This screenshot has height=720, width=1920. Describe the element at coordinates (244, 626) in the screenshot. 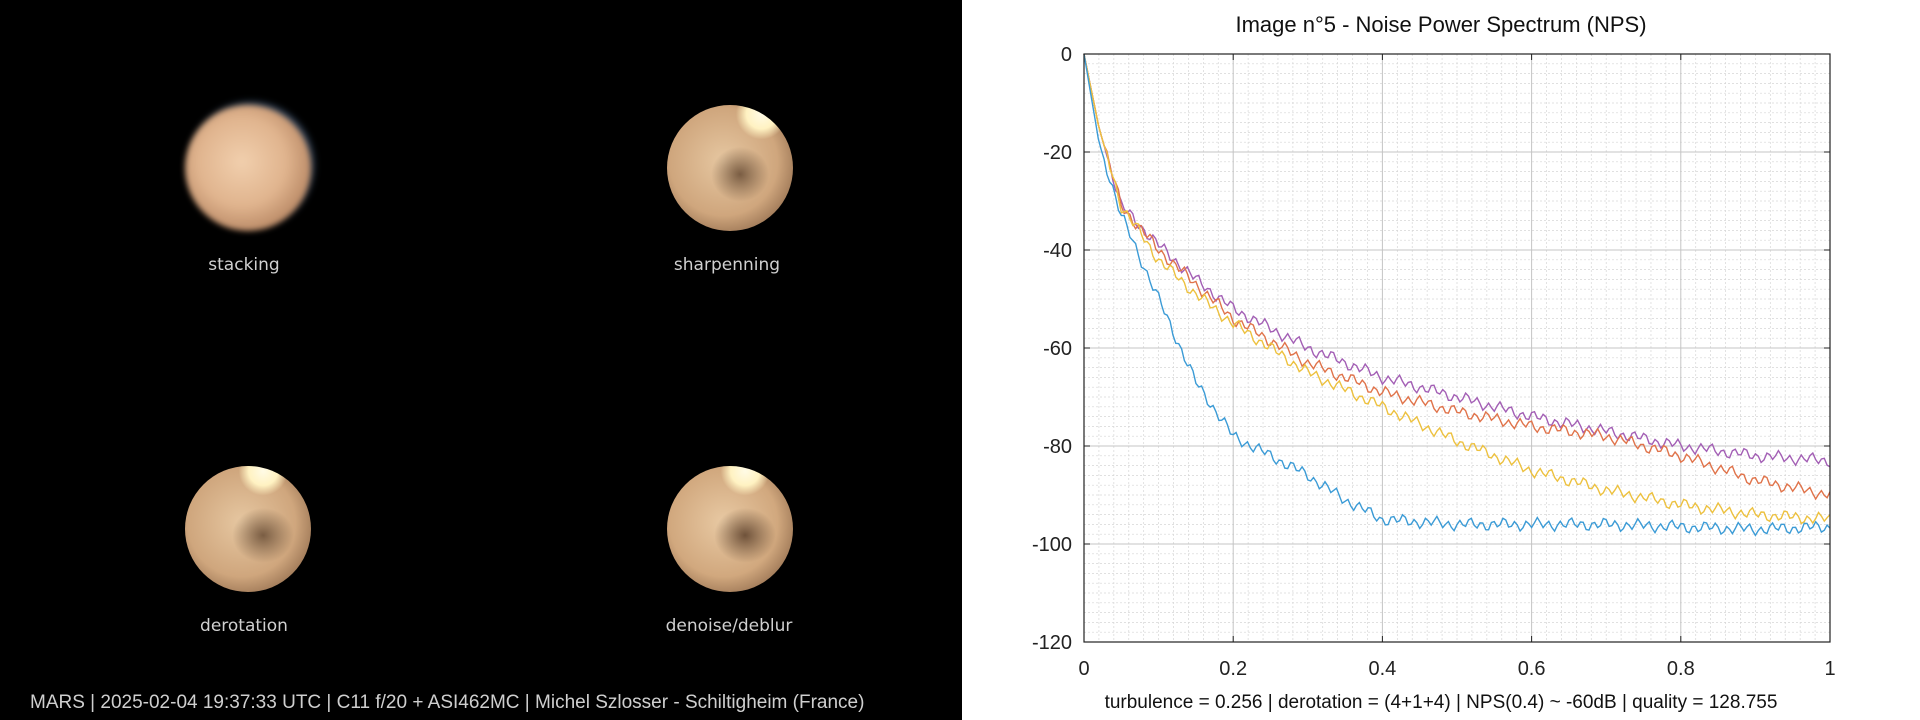

I see `planet-label-derotation: derotation` at that location.